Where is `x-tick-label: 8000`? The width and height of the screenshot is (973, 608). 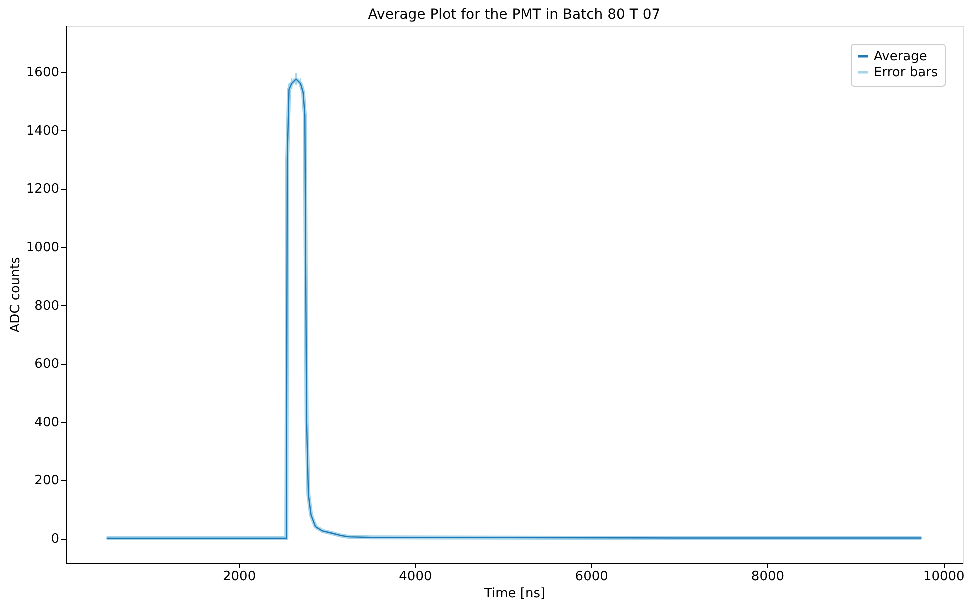 x-tick-label: 8000 is located at coordinates (768, 577).